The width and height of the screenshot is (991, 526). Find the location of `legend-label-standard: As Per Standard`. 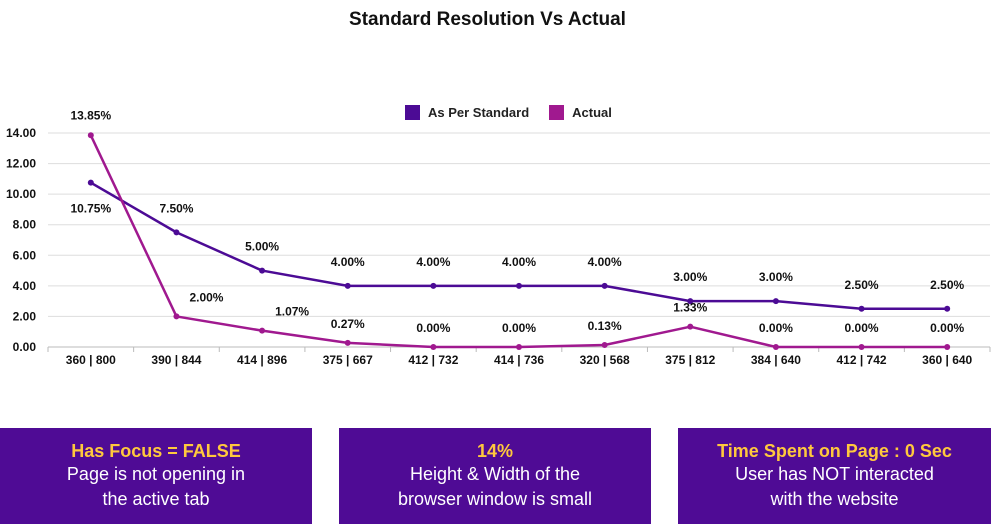

legend-label-standard: As Per Standard is located at coordinates (479, 112).